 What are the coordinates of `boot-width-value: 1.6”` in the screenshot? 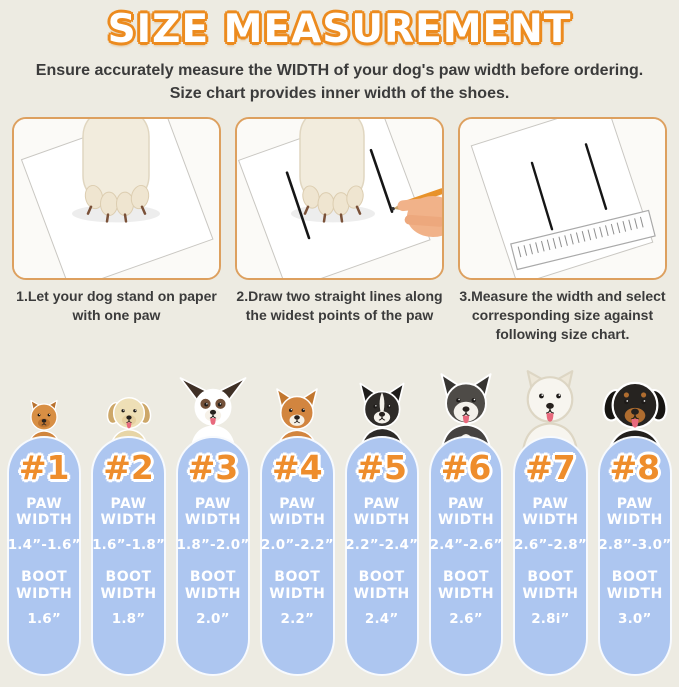 It's located at (44, 618).